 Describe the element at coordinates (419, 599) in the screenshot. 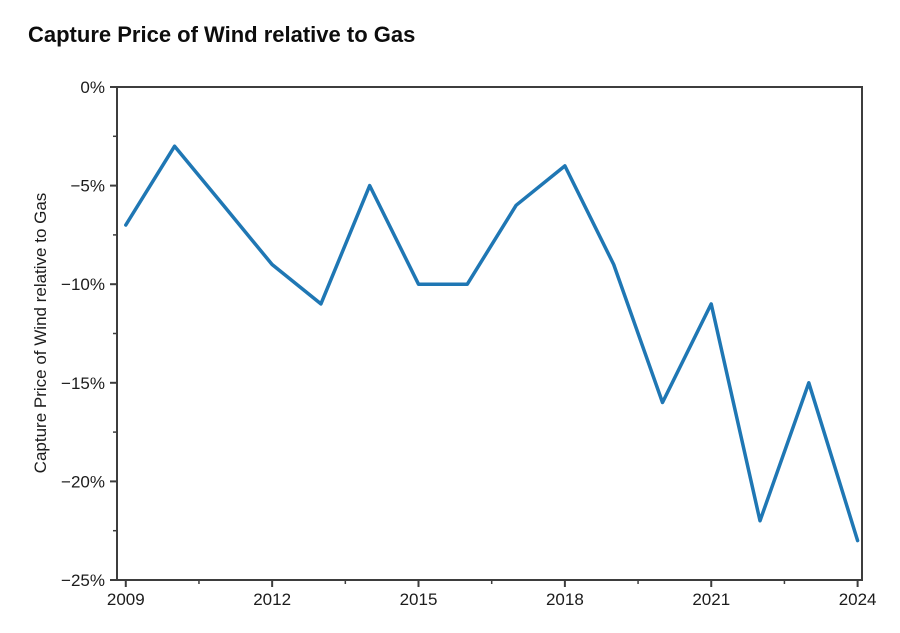

I see `x-tick-label: 2015` at that location.